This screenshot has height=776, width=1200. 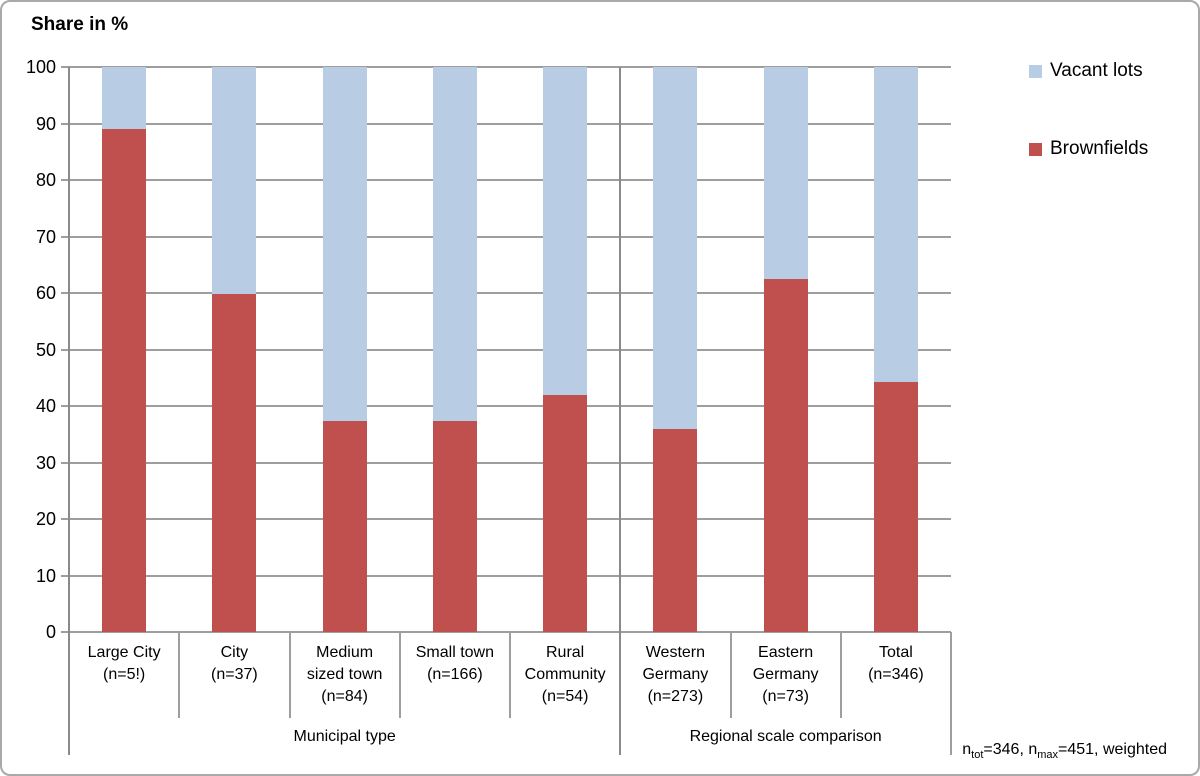 What do you see at coordinates (1112, 749) in the screenshot?
I see `footnote-text: =451, weighted` at bounding box center [1112, 749].